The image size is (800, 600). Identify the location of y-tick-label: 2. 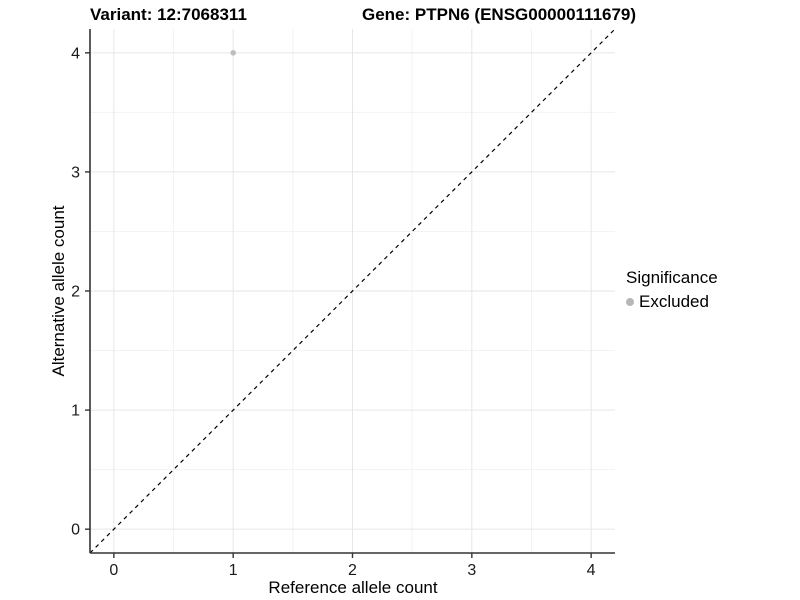
(75, 292).